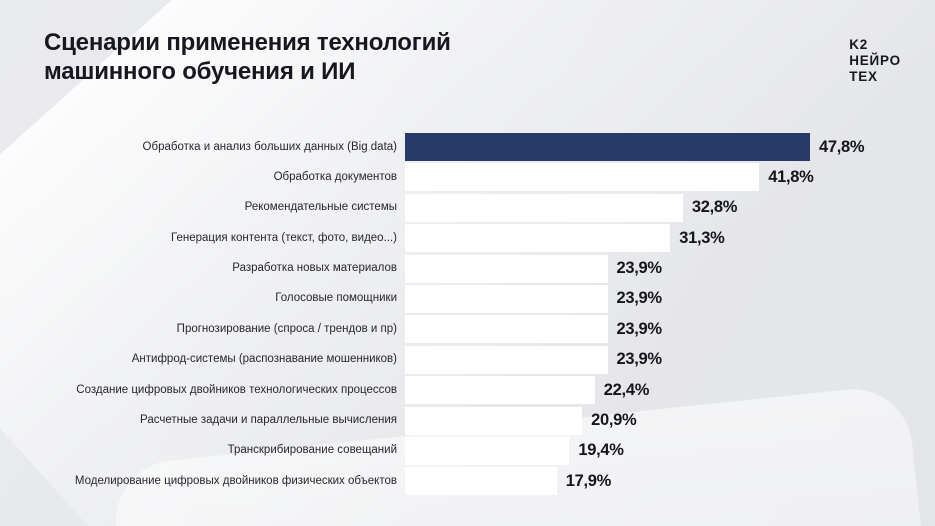 The width and height of the screenshot is (935, 526). Describe the element at coordinates (702, 237) in the screenshot. I see `value-label: 31,3%` at that location.